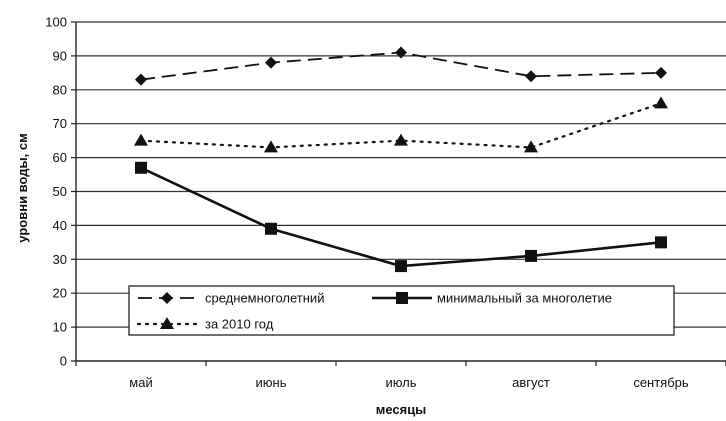  I want to click on legend-label-3: за 2010 год, so click(239, 324).